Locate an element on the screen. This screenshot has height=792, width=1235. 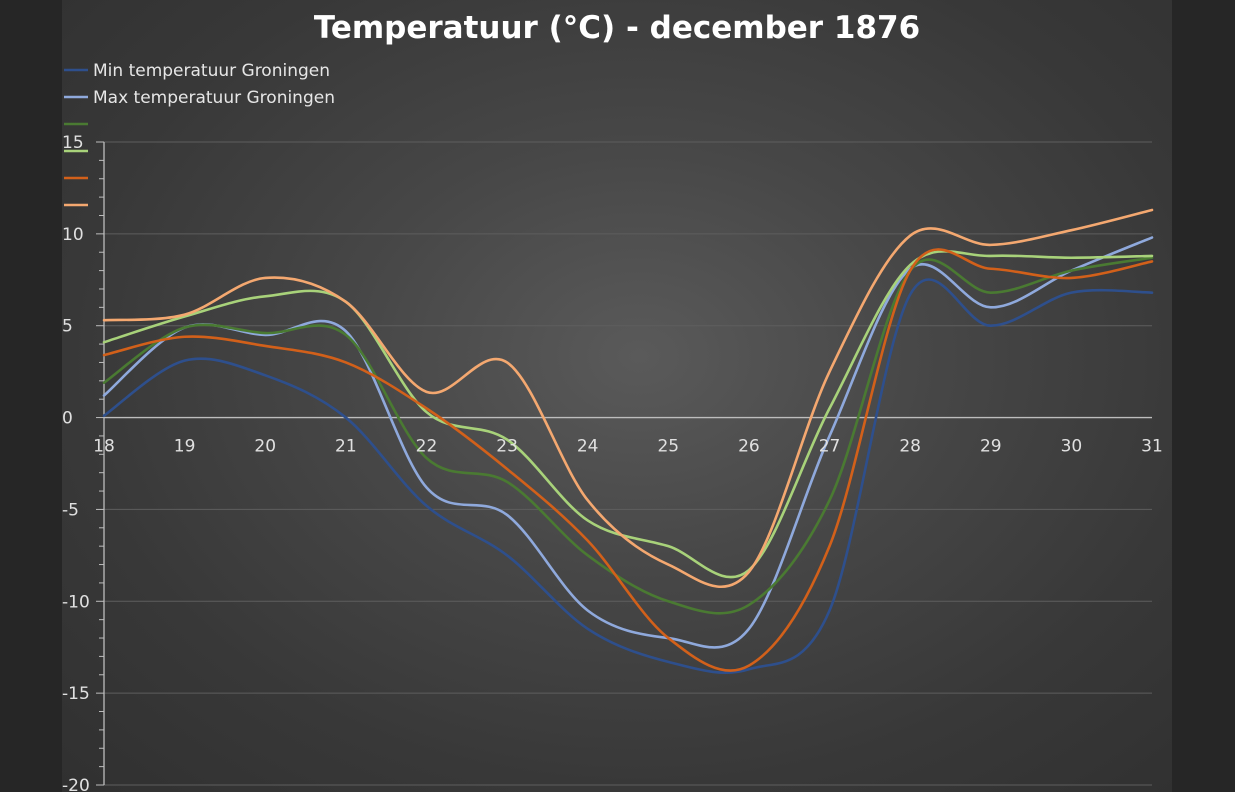
y-tick-label: -20 is located at coordinates (76, 784).